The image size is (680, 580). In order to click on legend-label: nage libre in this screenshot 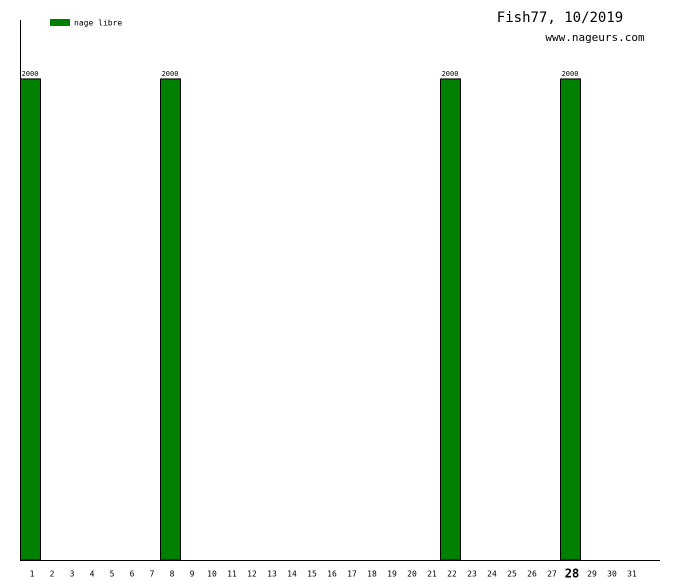, I will do `click(98, 23)`.